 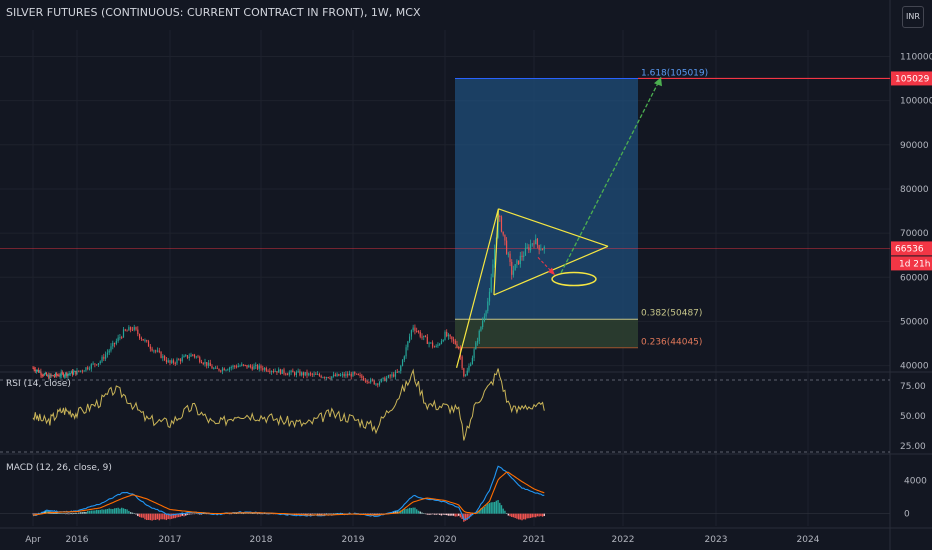 I want to click on countdown-tag, so click(x=911, y=263).